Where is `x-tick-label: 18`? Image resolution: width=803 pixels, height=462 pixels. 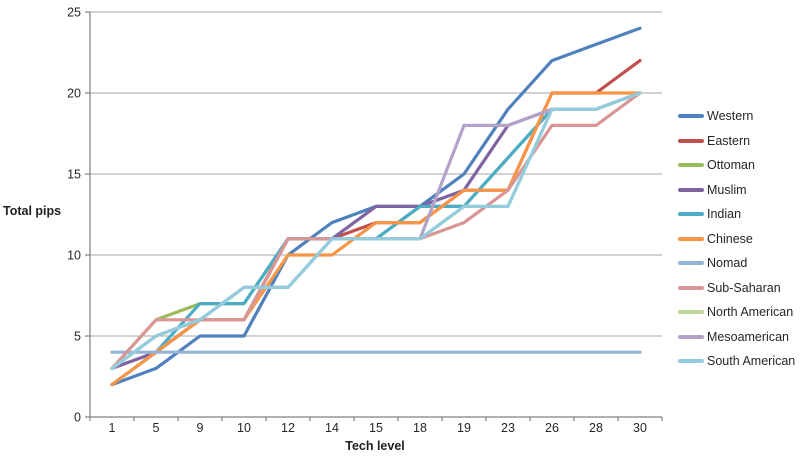 x-tick-label: 18 is located at coordinates (420, 428).